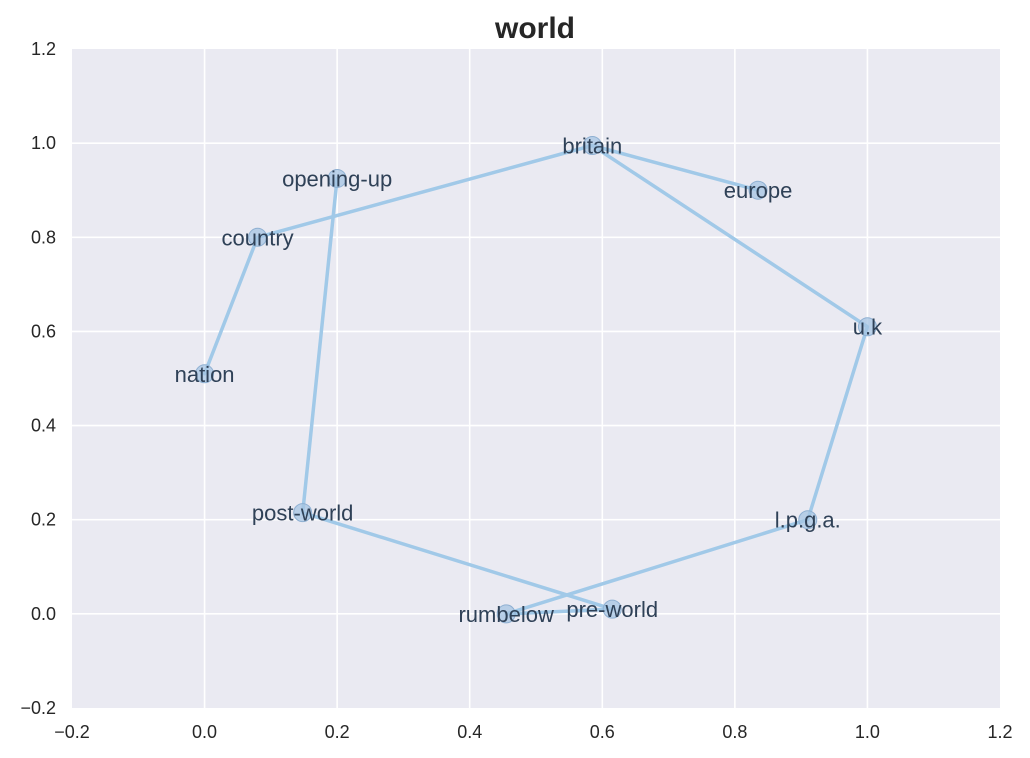 The height and width of the screenshot is (758, 1030). What do you see at coordinates (469, 732) in the screenshot?
I see `x-tick-label: 0.4` at bounding box center [469, 732].